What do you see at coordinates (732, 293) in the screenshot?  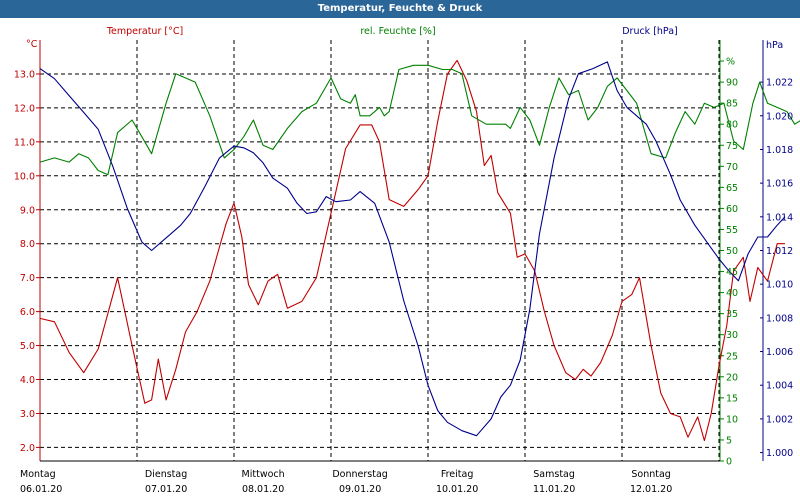 I see `humidity-tick-label: 40` at bounding box center [732, 293].